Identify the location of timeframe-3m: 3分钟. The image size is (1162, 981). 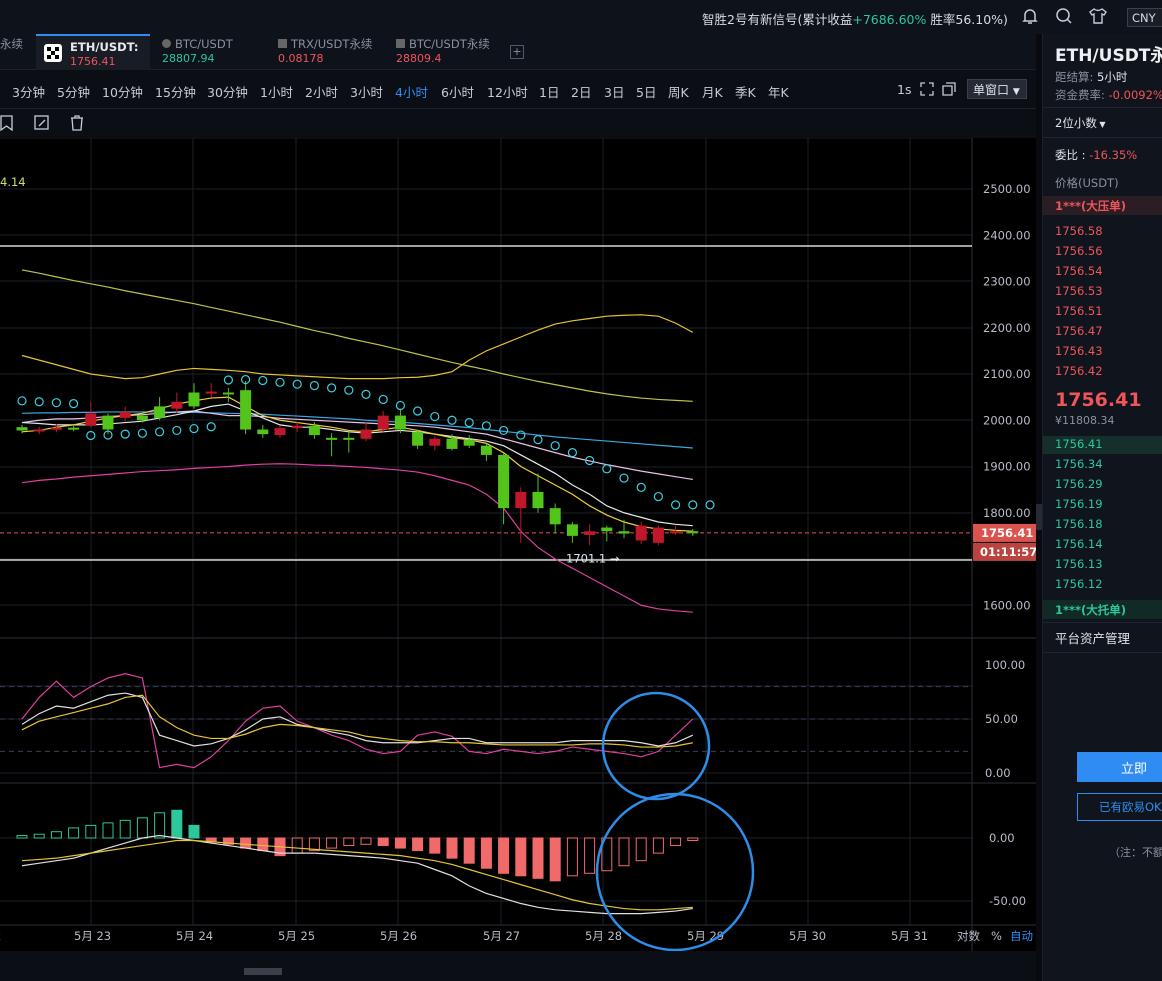
(28, 92).